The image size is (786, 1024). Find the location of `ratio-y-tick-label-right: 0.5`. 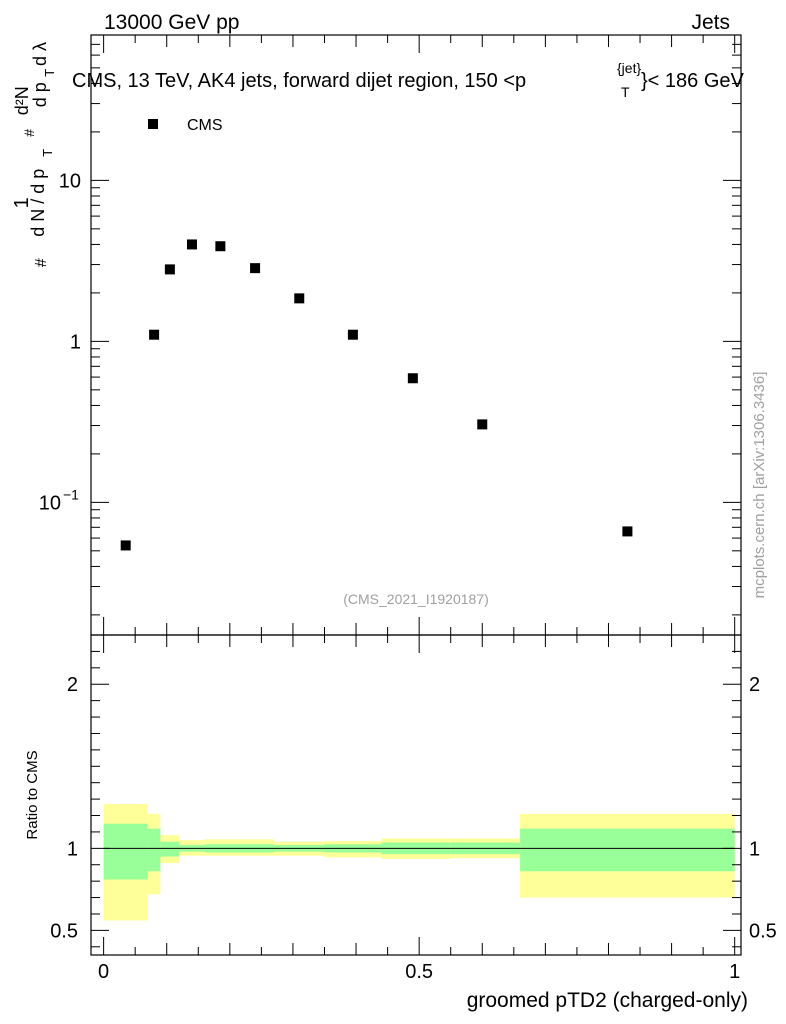

ratio-y-tick-label-right: 0.5 is located at coordinates (763, 931).